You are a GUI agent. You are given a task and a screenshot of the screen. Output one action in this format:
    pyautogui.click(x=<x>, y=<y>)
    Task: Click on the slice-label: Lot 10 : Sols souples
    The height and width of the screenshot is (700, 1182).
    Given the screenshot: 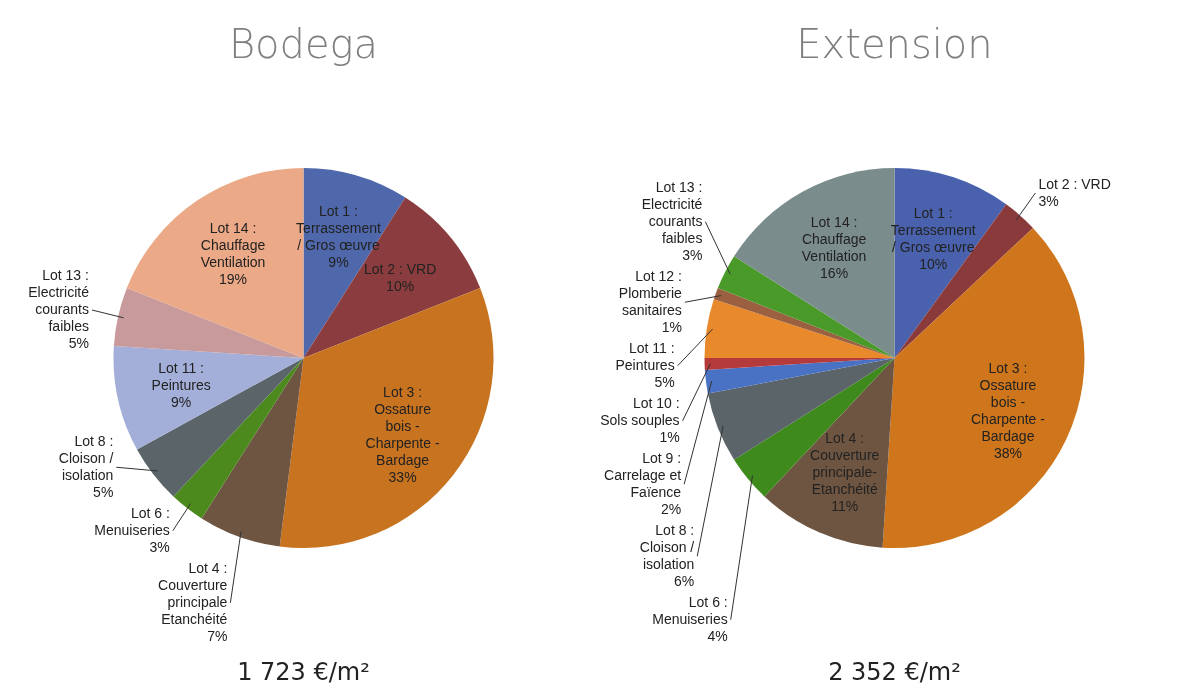 What is the action you would take?
    pyautogui.click(x=640, y=411)
    